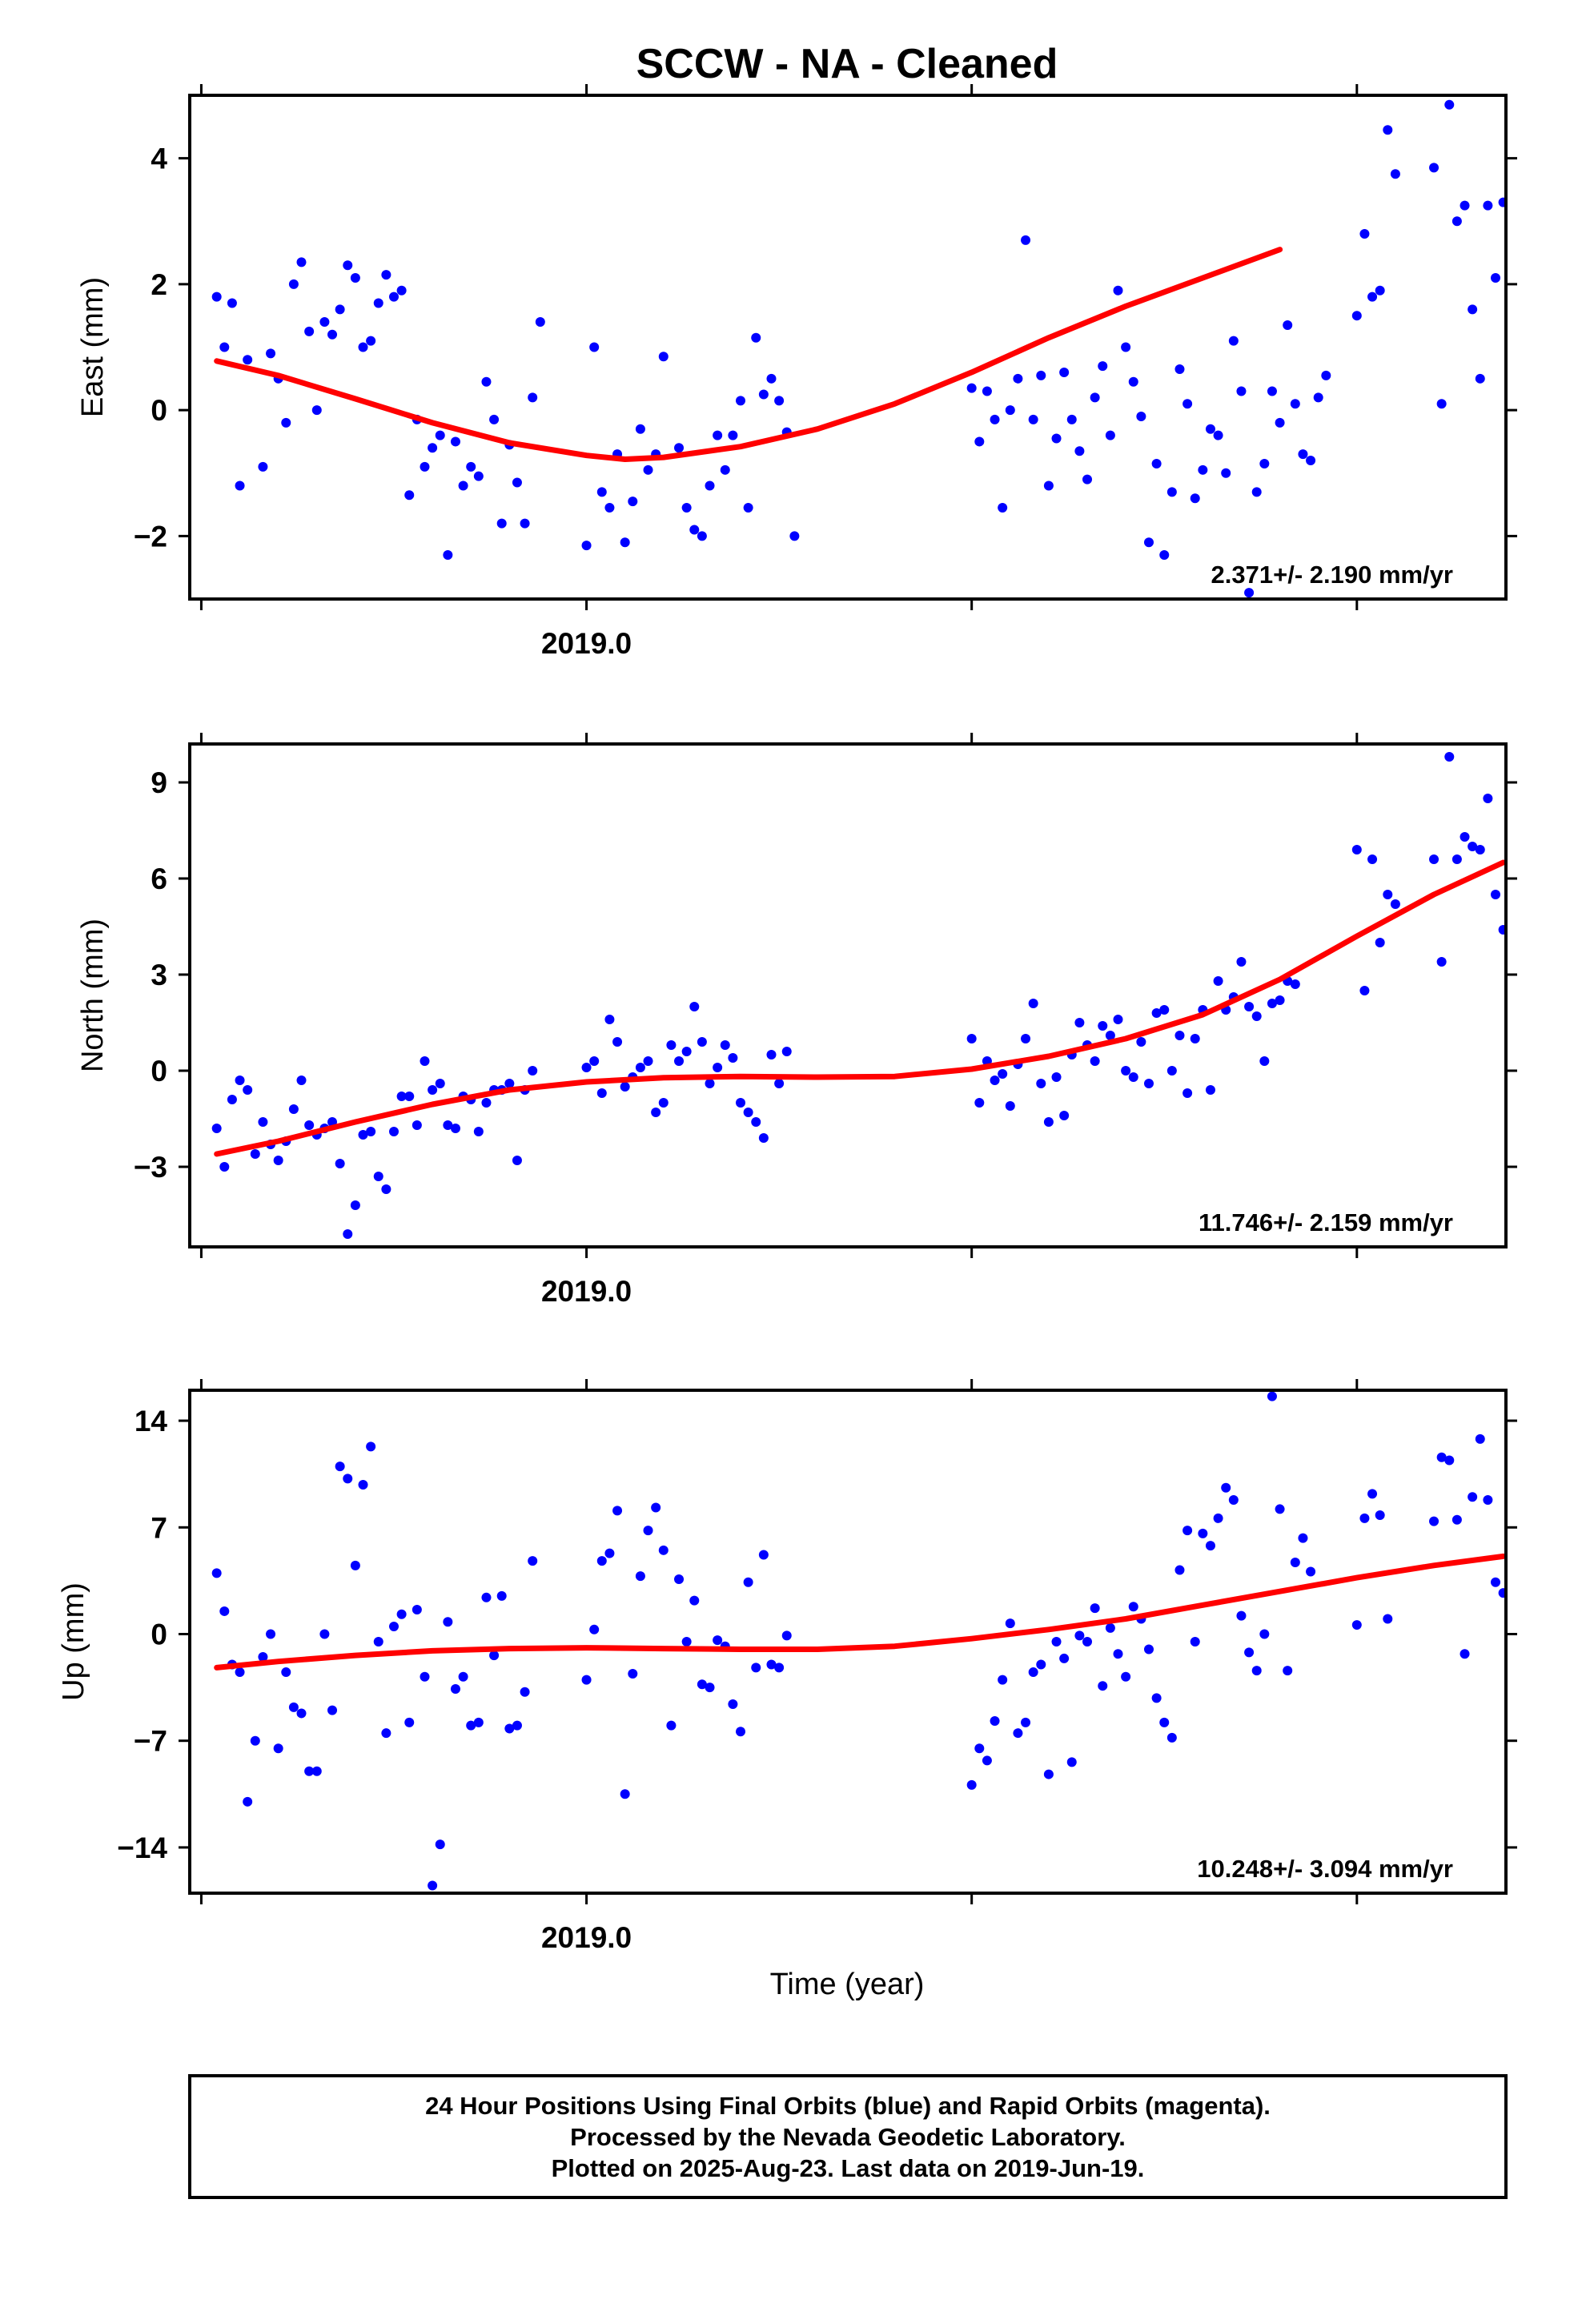 This screenshot has width=1582, height=2324. Describe the element at coordinates (847, 64) in the screenshot. I see `chart-title: SCCW - NA - Cleaned` at that location.